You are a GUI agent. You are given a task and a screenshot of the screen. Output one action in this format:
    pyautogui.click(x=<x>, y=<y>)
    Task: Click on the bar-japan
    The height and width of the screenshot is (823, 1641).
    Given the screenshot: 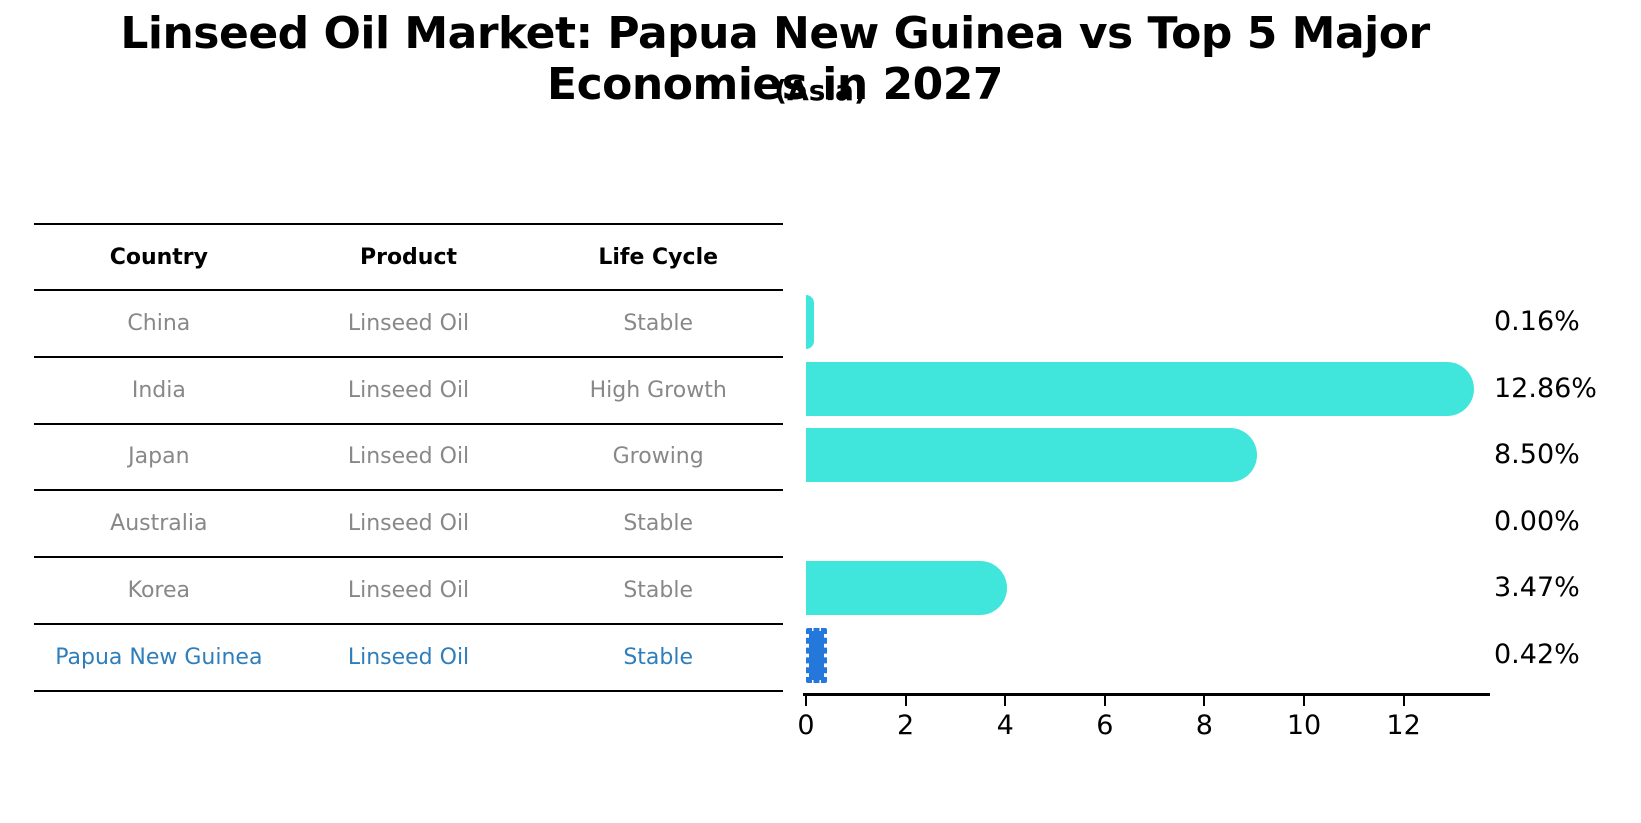 What is the action you would take?
    pyautogui.click(x=1032, y=455)
    